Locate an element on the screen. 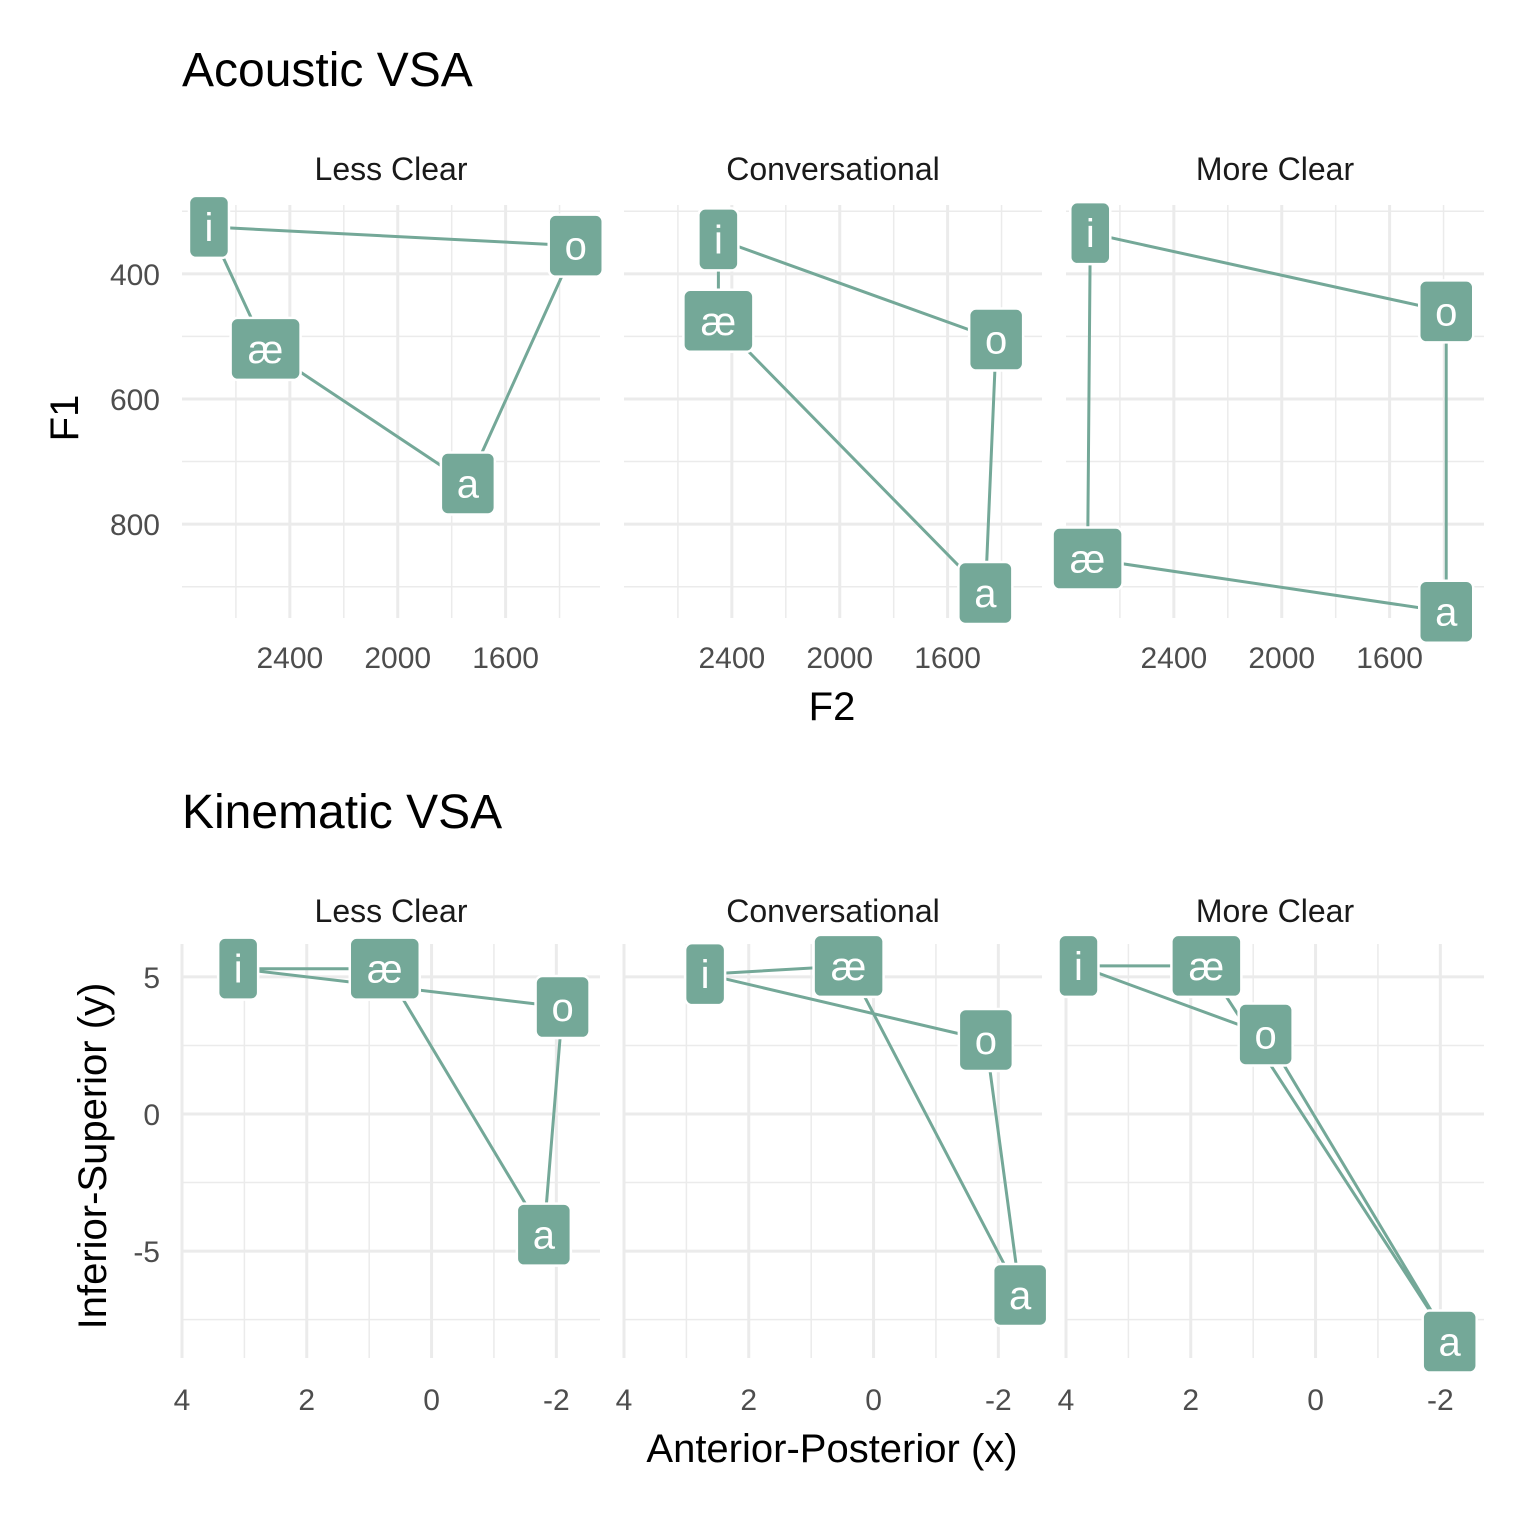 The width and height of the screenshot is (1530, 1530). y-tick-label: 5 is located at coordinates (151, 978).